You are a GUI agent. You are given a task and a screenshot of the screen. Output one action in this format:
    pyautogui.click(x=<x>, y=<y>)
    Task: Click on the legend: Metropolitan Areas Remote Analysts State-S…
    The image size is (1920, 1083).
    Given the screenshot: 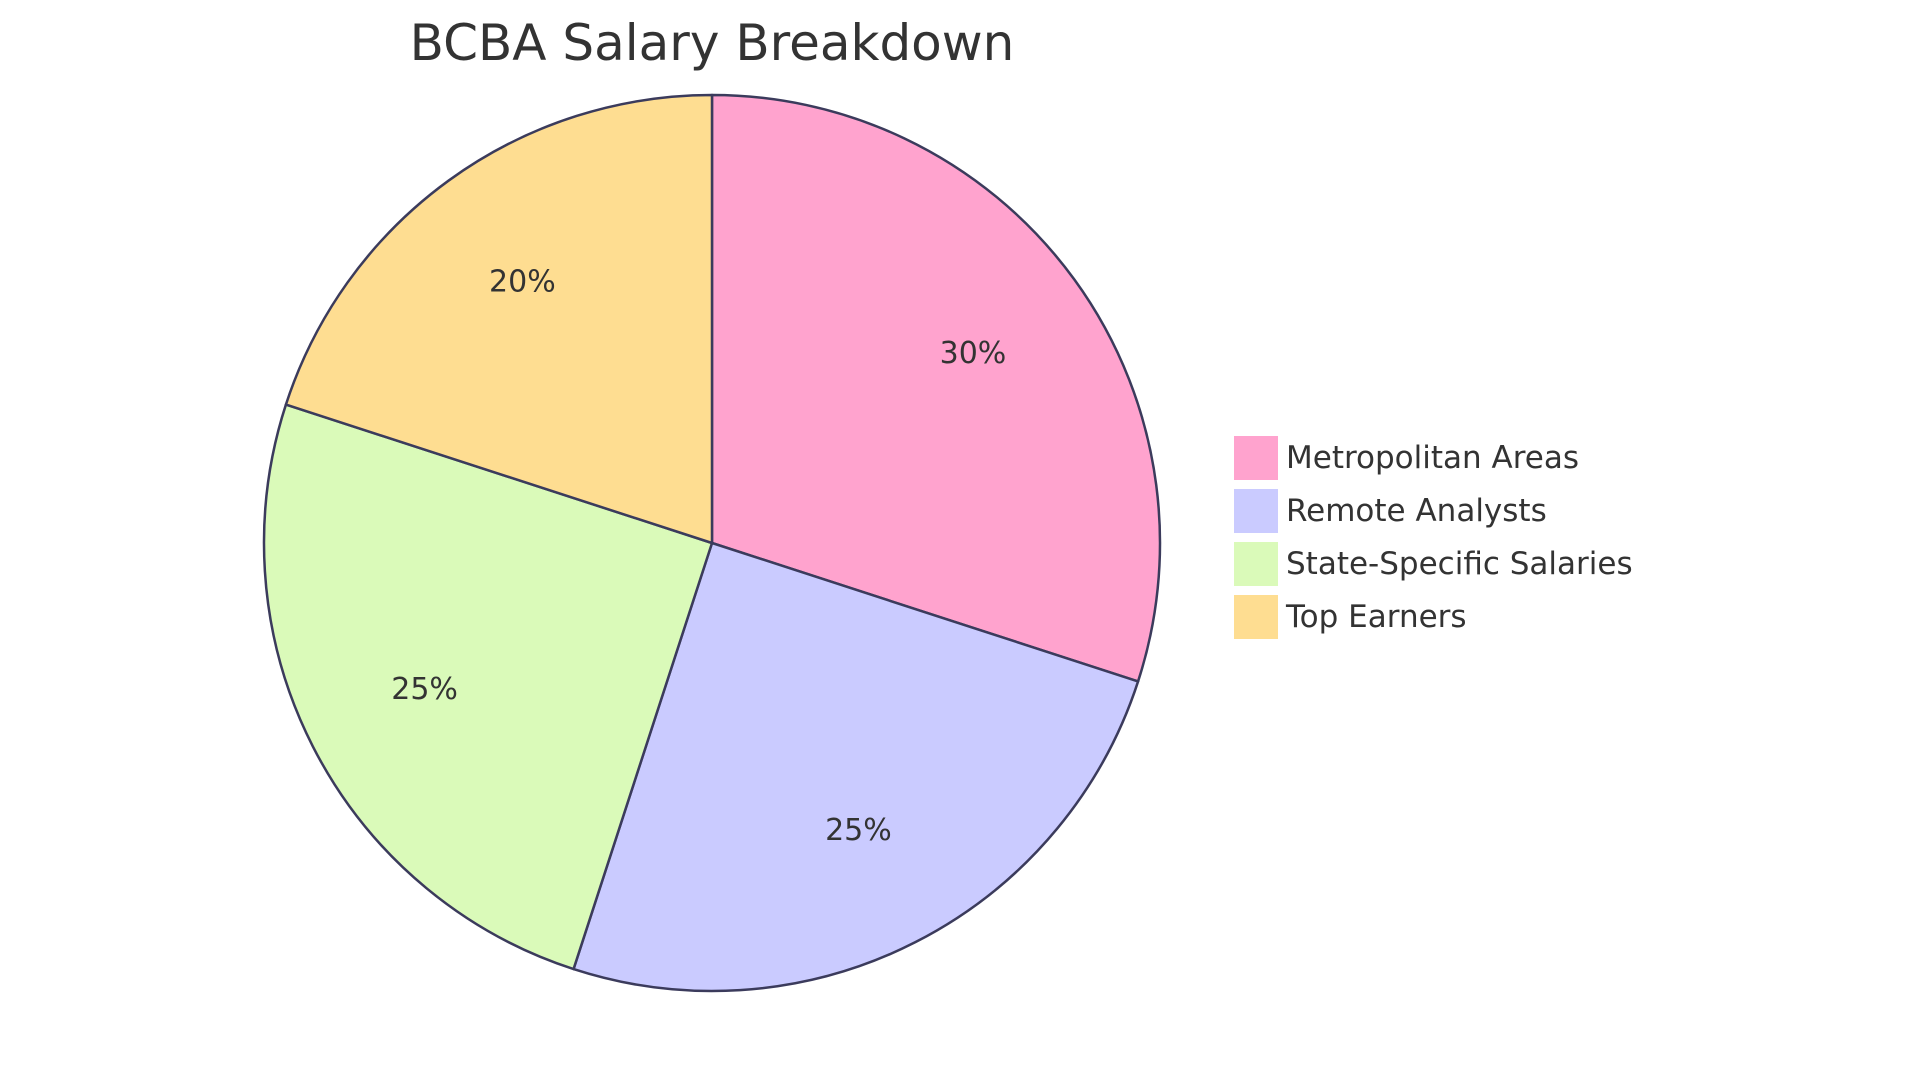 What is the action you would take?
    pyautogui.click(x=1433, y=537)
    